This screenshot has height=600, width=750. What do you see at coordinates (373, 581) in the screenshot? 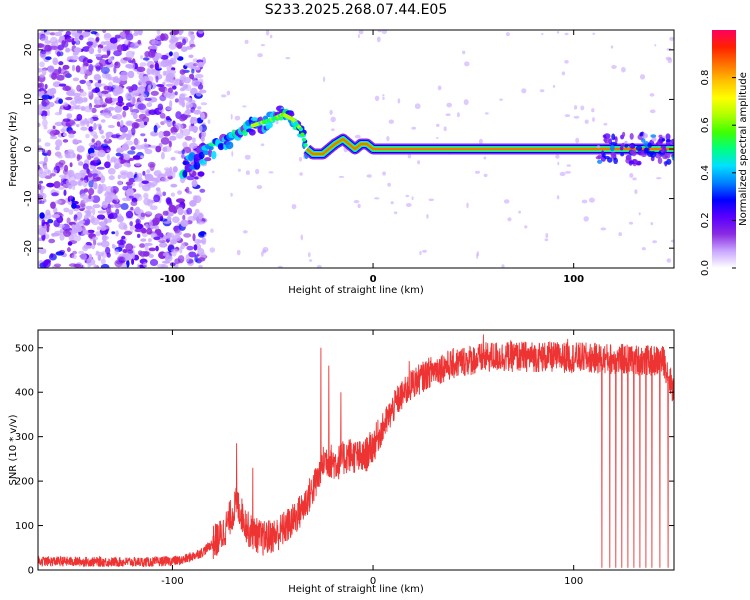
I see `snr-x-tick-label: 0` at bounding box center [373, 581].